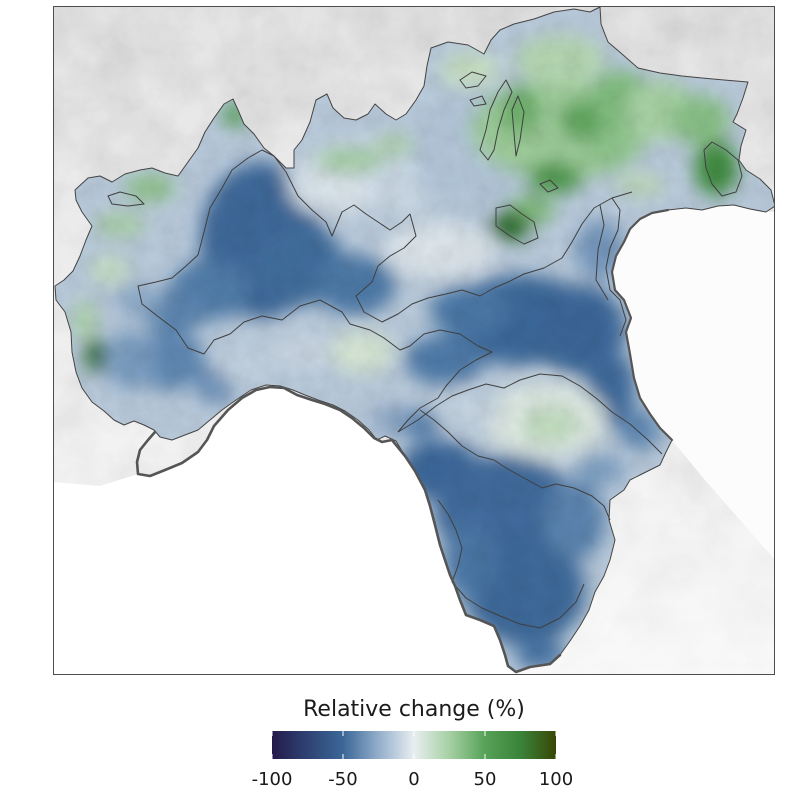 The image size is (800, 800). What do you see at coordinates (343, 760) in the screenshot?
I see `colorbar-tick: -50` at bounding box center [343, 760].